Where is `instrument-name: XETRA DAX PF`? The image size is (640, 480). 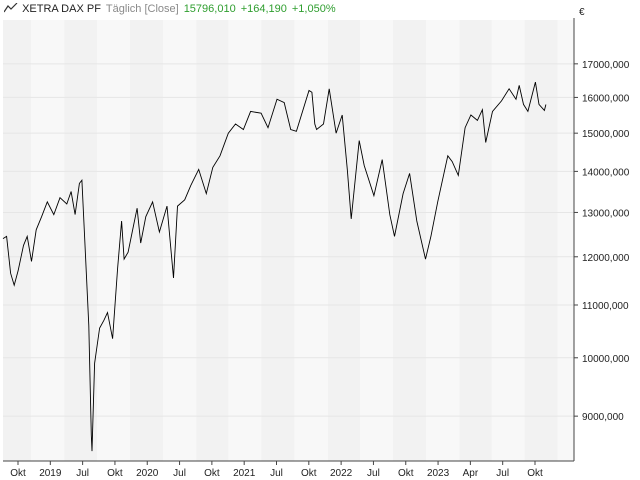 instrument-name: XETRA DAX PF is located at coordinates (61, 9).